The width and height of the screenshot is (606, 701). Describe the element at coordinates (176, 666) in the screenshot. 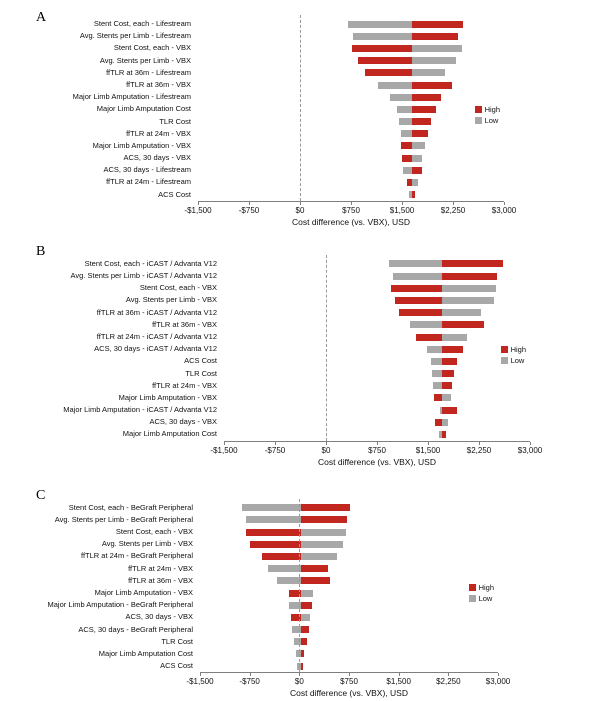

I see `category-label: ACS Cost` at that location.